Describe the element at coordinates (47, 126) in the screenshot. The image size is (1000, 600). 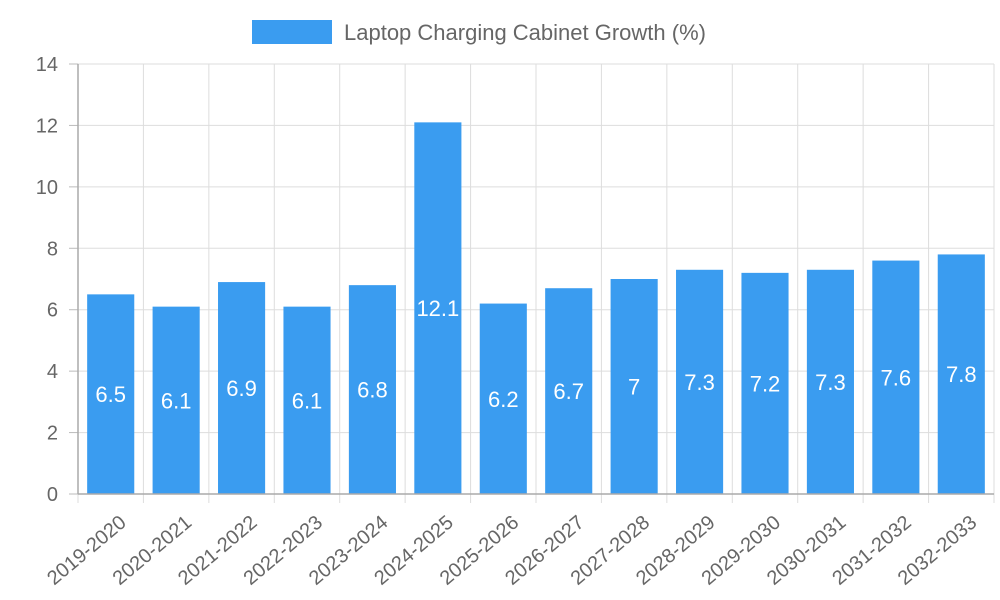
I see `y-tick-label: 12` at that location.